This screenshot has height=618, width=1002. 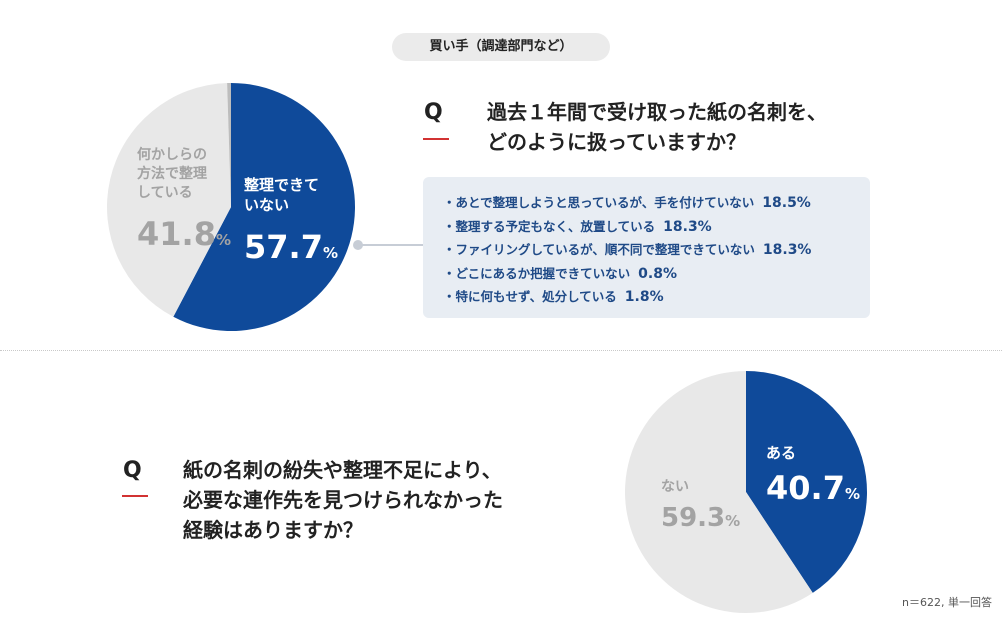 I want to click on breakdown-item: ・ファイリングしているが、順不同で整理できていない 18.3%, so click(x=656, y=250).